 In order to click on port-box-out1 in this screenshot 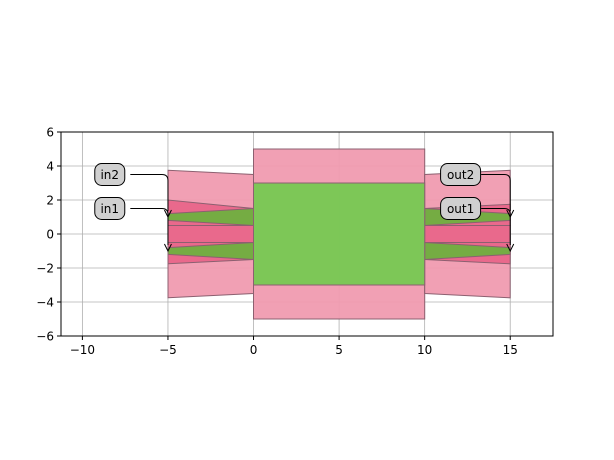, I will do `click(461, 208)`.